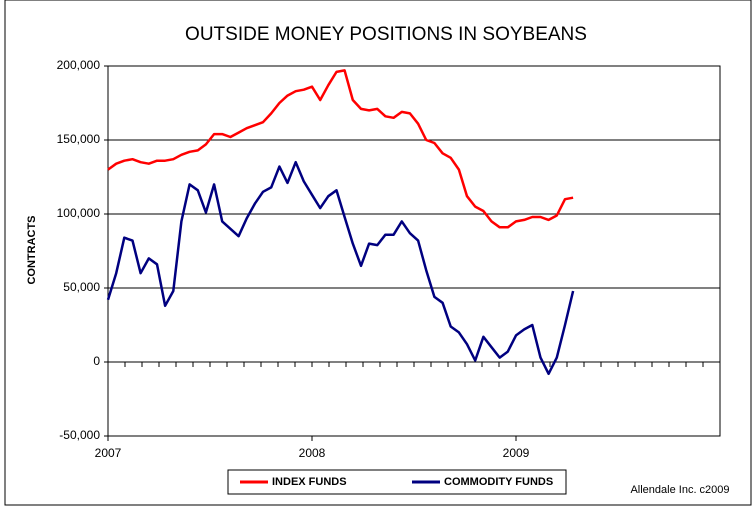 The height and width of the screenshot is (511, 752). What do you see at coordinates (309, 482) in the screenshot?
I see `legend-label: INDEX FUNDS` at bounding box center [309, 482].